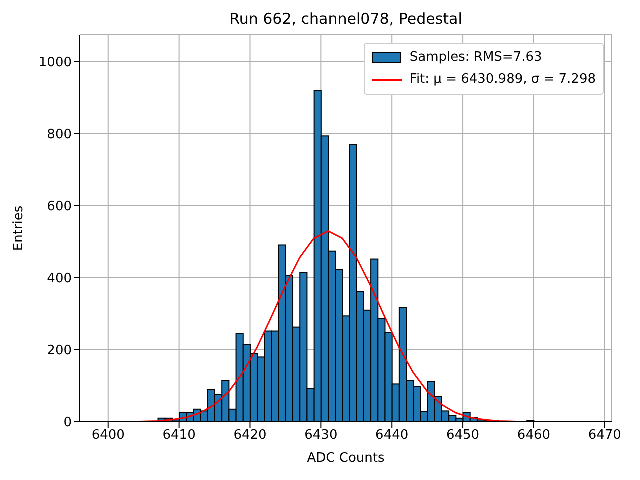  Describe the element at coordinates (321, 436) in the screenshot. I see `x-tick-label: 6430` at that location.